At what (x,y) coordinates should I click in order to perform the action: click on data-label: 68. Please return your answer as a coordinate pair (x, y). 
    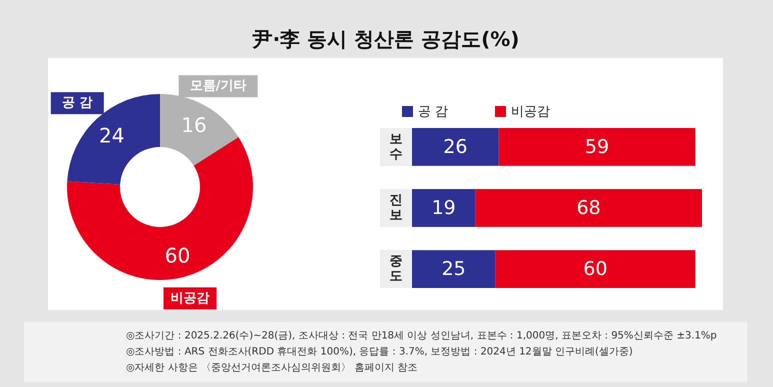
    Looking at the image, I should click on (588, 208).